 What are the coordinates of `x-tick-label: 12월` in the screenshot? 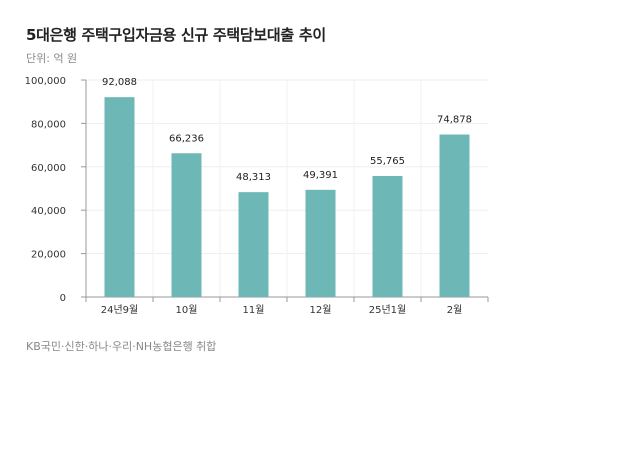 It's located at (321, 310).